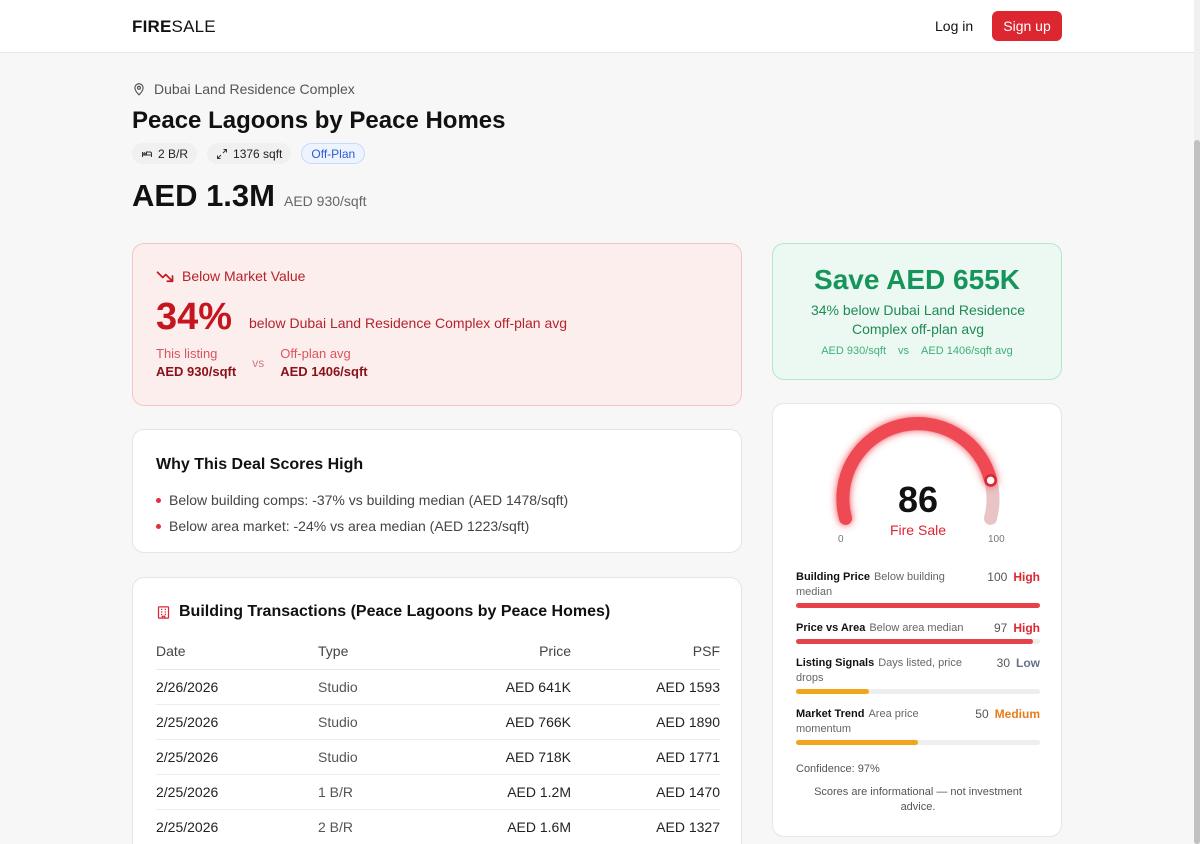 The image size is (1200, 844). I want to click on location-line: Dubai Land Residence Complex, so click(243, 89).